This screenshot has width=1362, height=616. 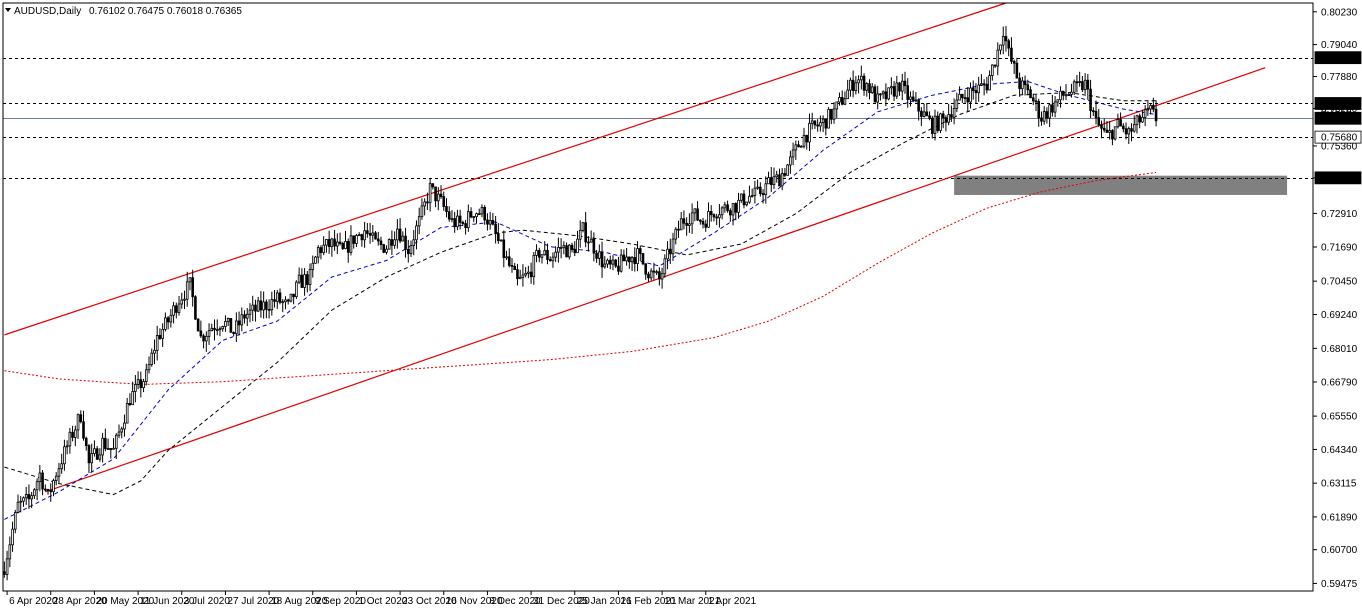 I want to click on supply-zone-rect, so click(x=1121, y=185).